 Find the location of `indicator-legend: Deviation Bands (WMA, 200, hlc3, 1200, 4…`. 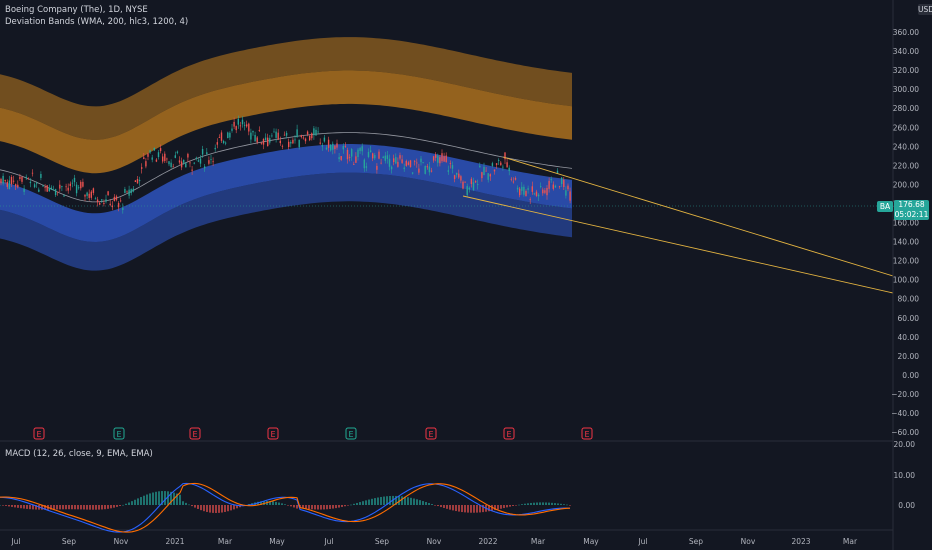

indicator-legend: Deviation Bands (WMA, 200, hlc3, 1200, 4… is located at coordinates (97, 22).